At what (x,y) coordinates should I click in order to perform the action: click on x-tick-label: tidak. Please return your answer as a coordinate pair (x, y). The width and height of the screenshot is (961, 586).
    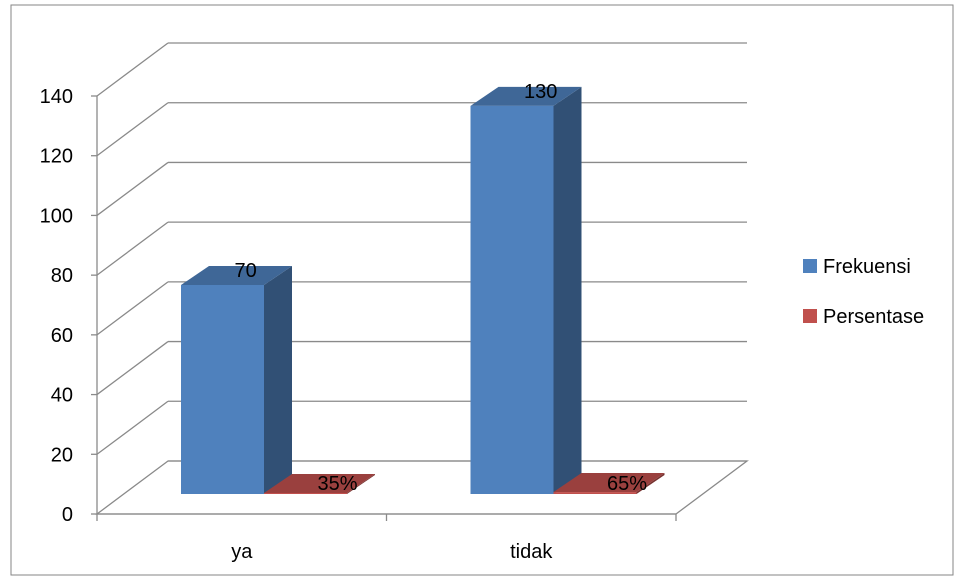
    Looking at the image, I should click on (531, 552).